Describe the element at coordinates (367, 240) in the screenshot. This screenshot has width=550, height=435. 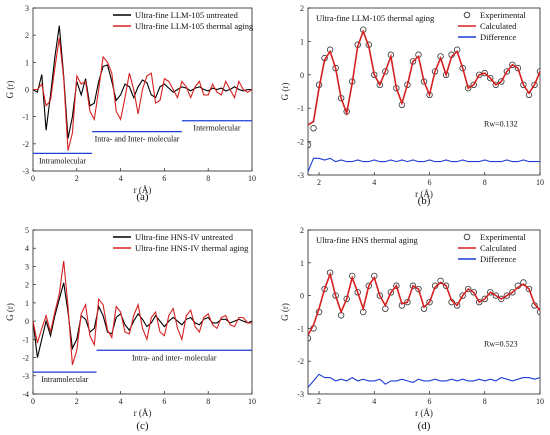
I see `chart-title: Ultra-fine HNS thermal aging` at that location.